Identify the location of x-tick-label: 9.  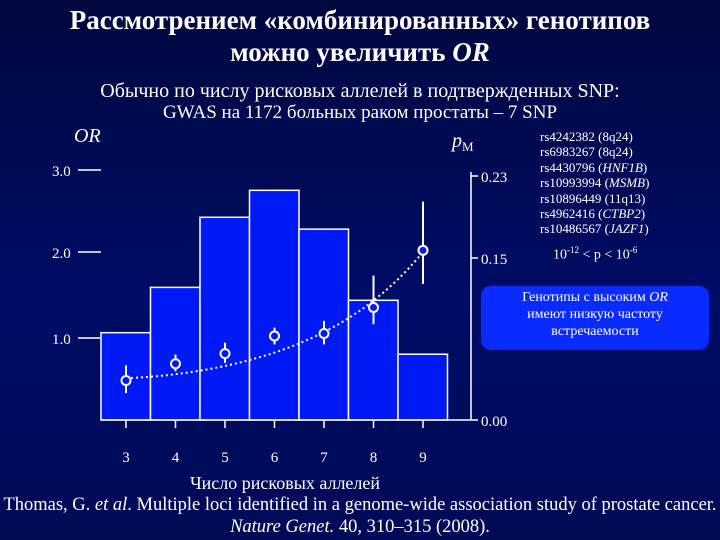
(423, 458).